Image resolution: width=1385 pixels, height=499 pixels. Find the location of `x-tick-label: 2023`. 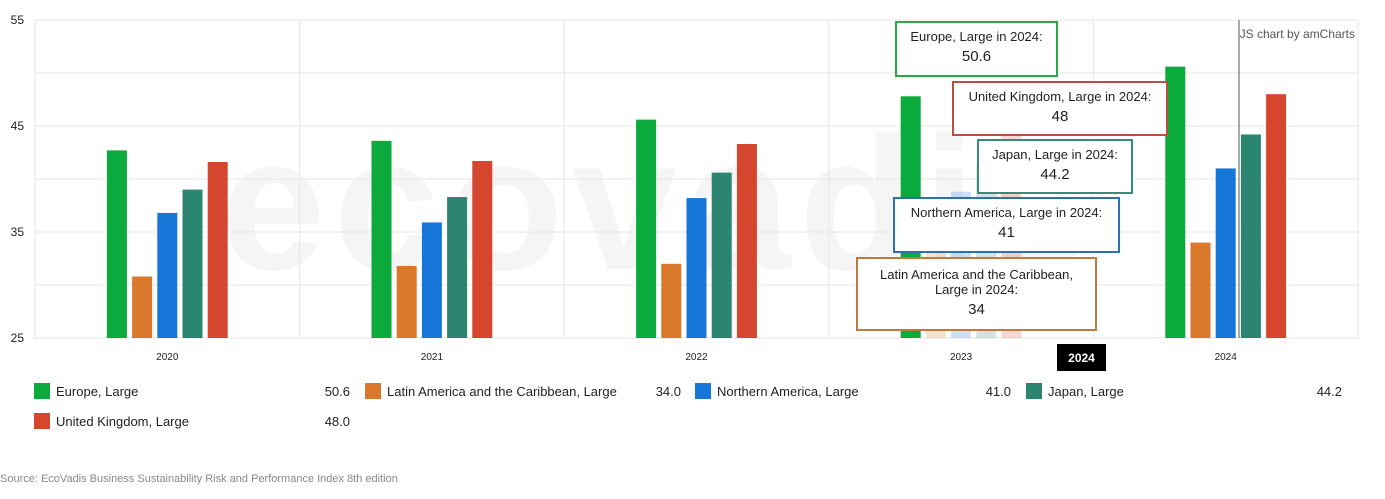

x-tick-label: 2023 is located at coordinates (961, 357).